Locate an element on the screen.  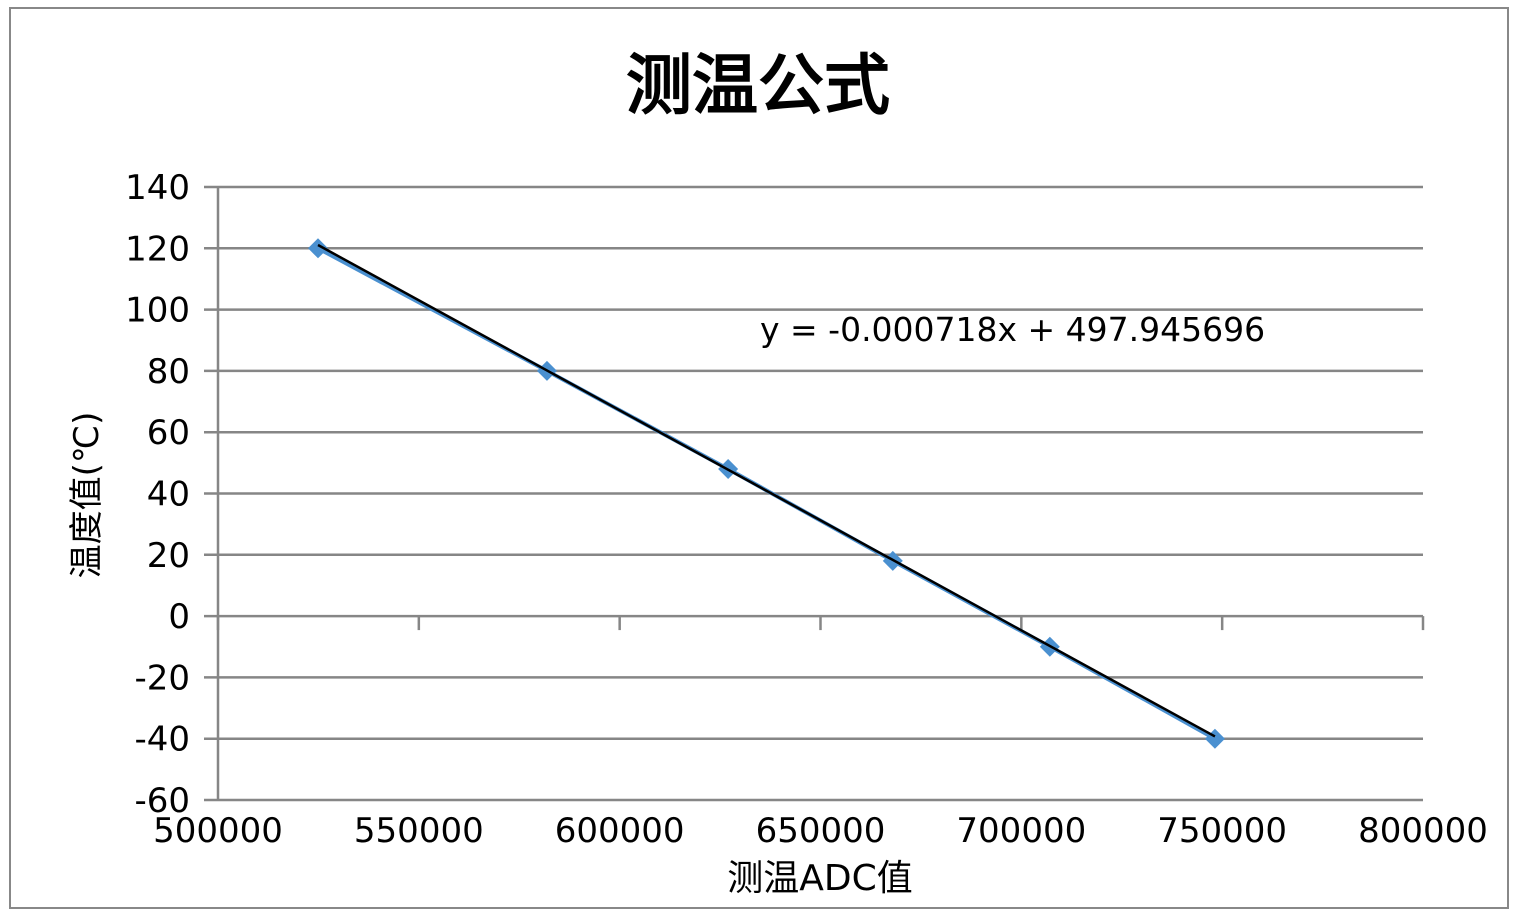
y-tick-label: -60 is located at coordinates (162, 801).